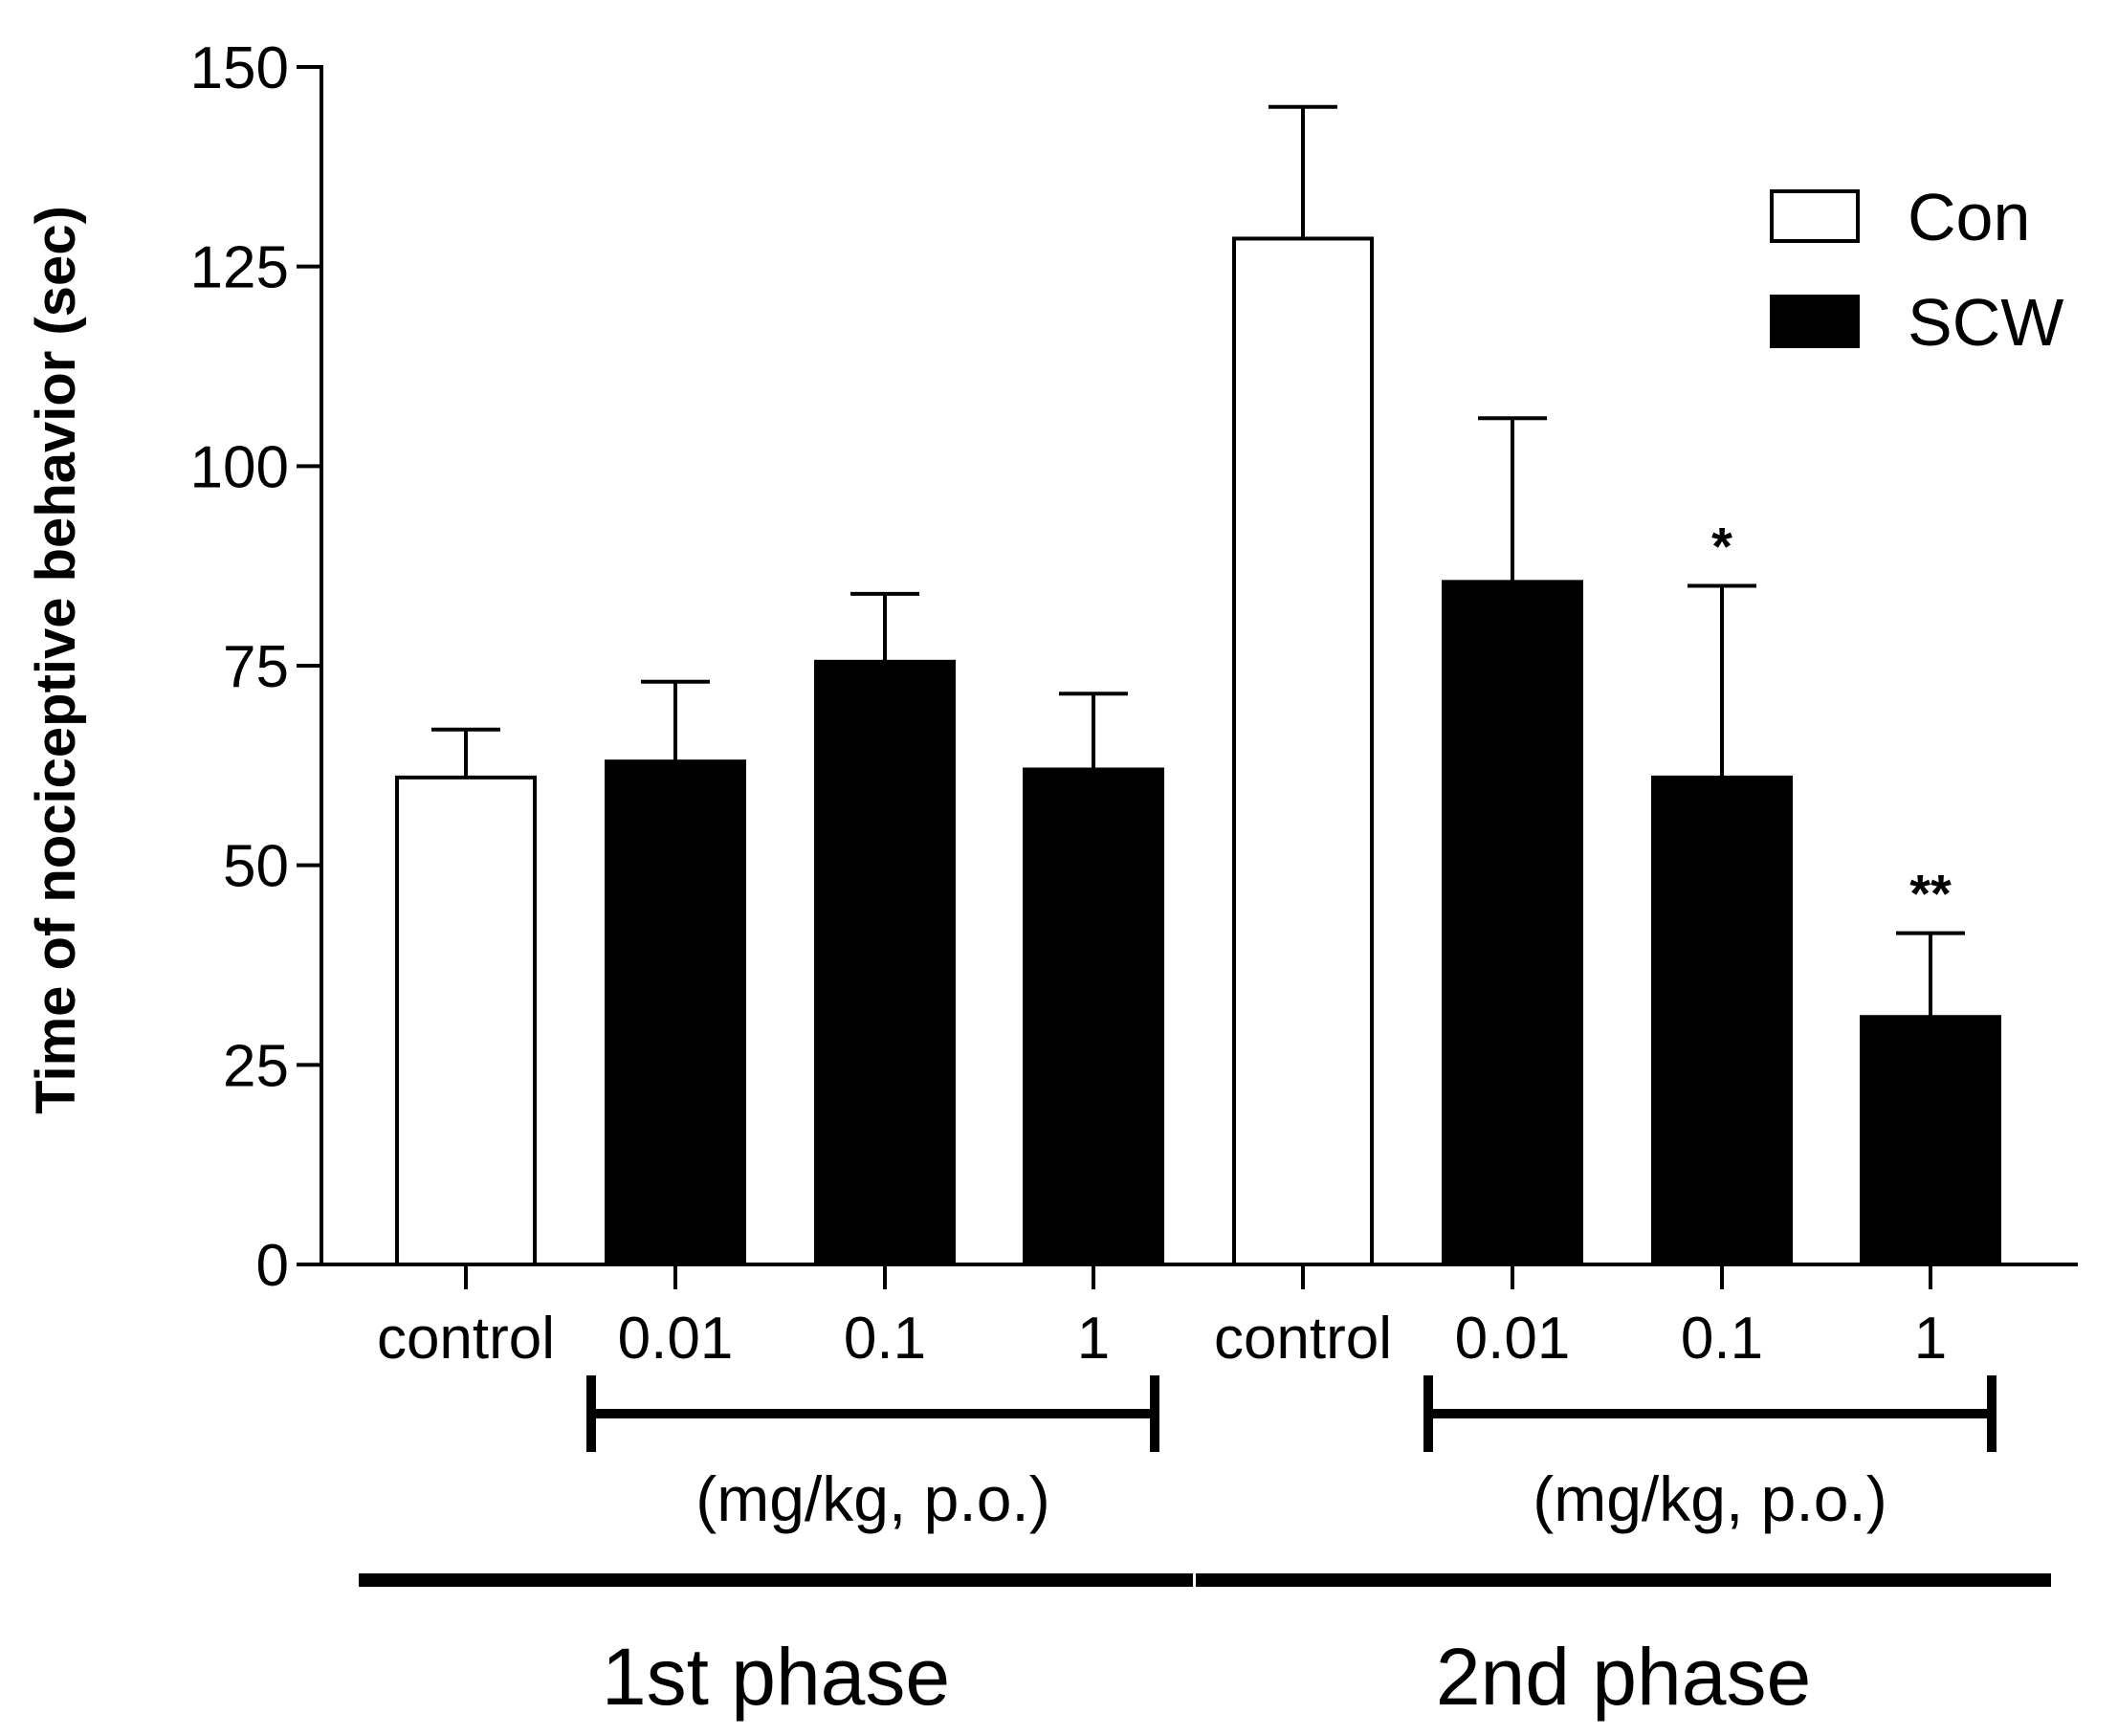 The height and width of the screenshot is (1736, 2118). I want to click on y-tick-label: 75, so click(256, 667).